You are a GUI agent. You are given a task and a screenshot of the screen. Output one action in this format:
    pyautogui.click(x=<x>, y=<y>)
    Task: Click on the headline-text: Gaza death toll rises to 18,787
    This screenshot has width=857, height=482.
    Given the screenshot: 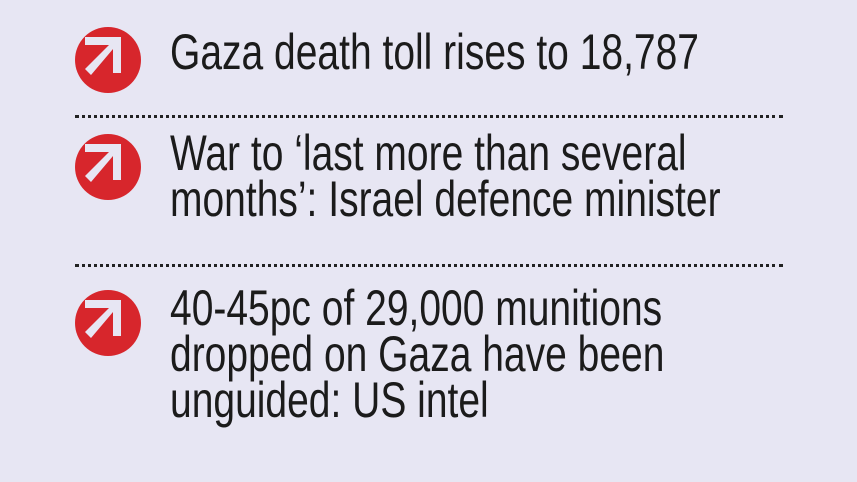 What is the action you would take?
    pyautogui.click(x=434, y=52)
    